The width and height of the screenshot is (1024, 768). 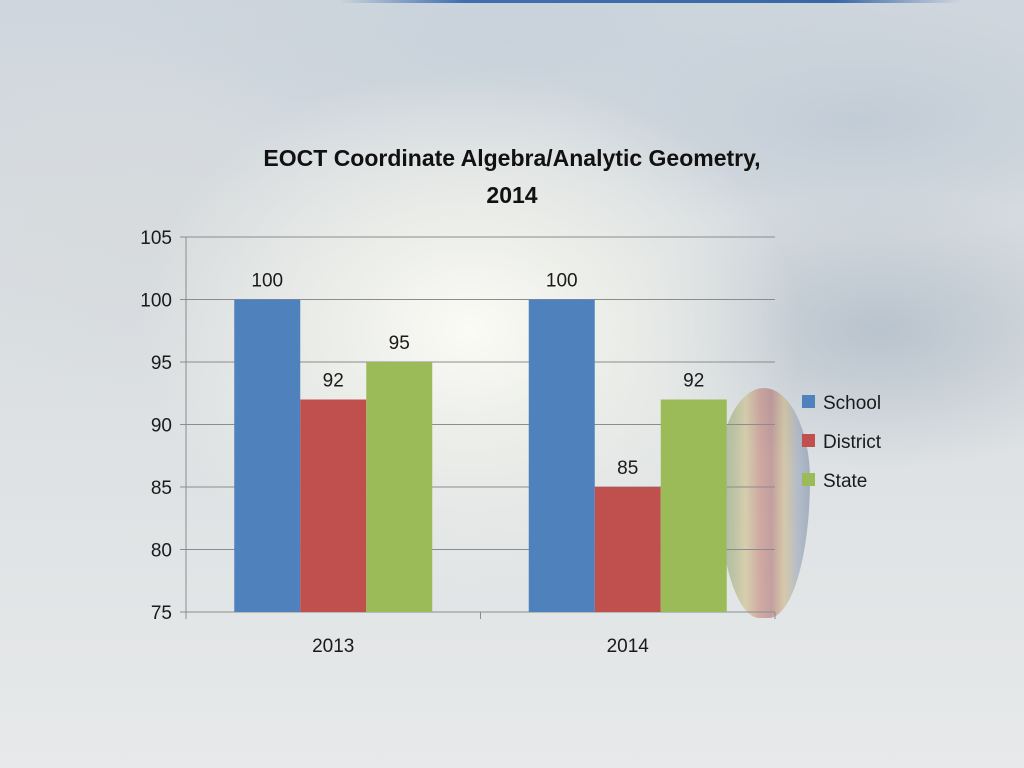 What do you see at coordinates (333, 505) in the screenshot?
I see `bar-district-2013` at bounding box center [333, 505].